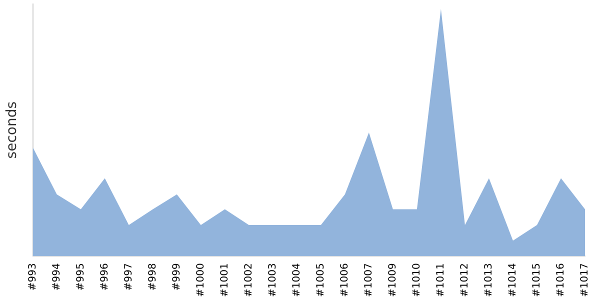 The image size is (600, 300). I want to click on x-tick-label: #1015, so click(537, 280).